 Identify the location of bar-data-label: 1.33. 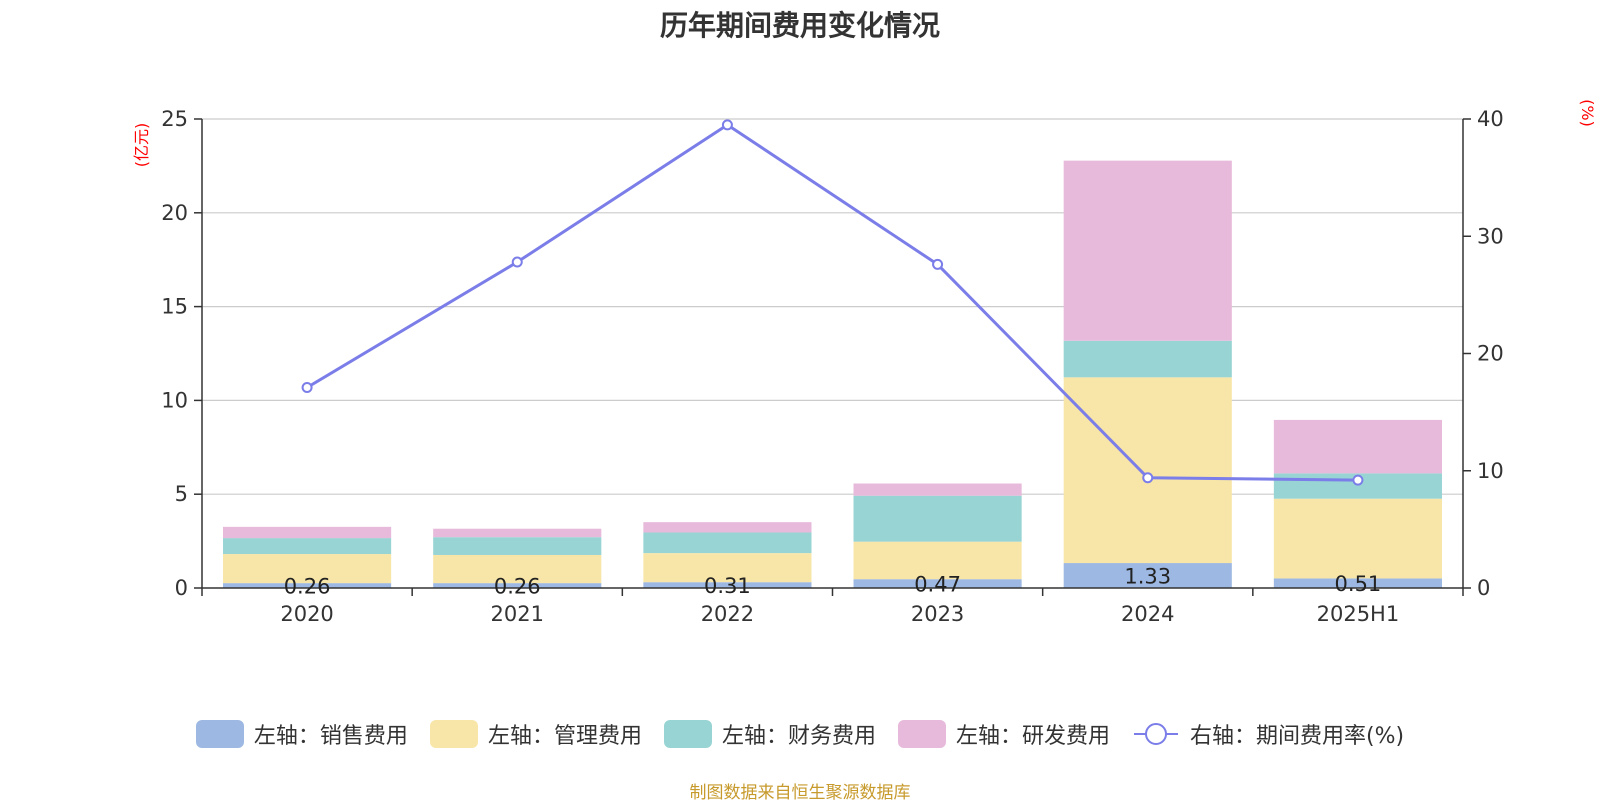
(1147, 577).